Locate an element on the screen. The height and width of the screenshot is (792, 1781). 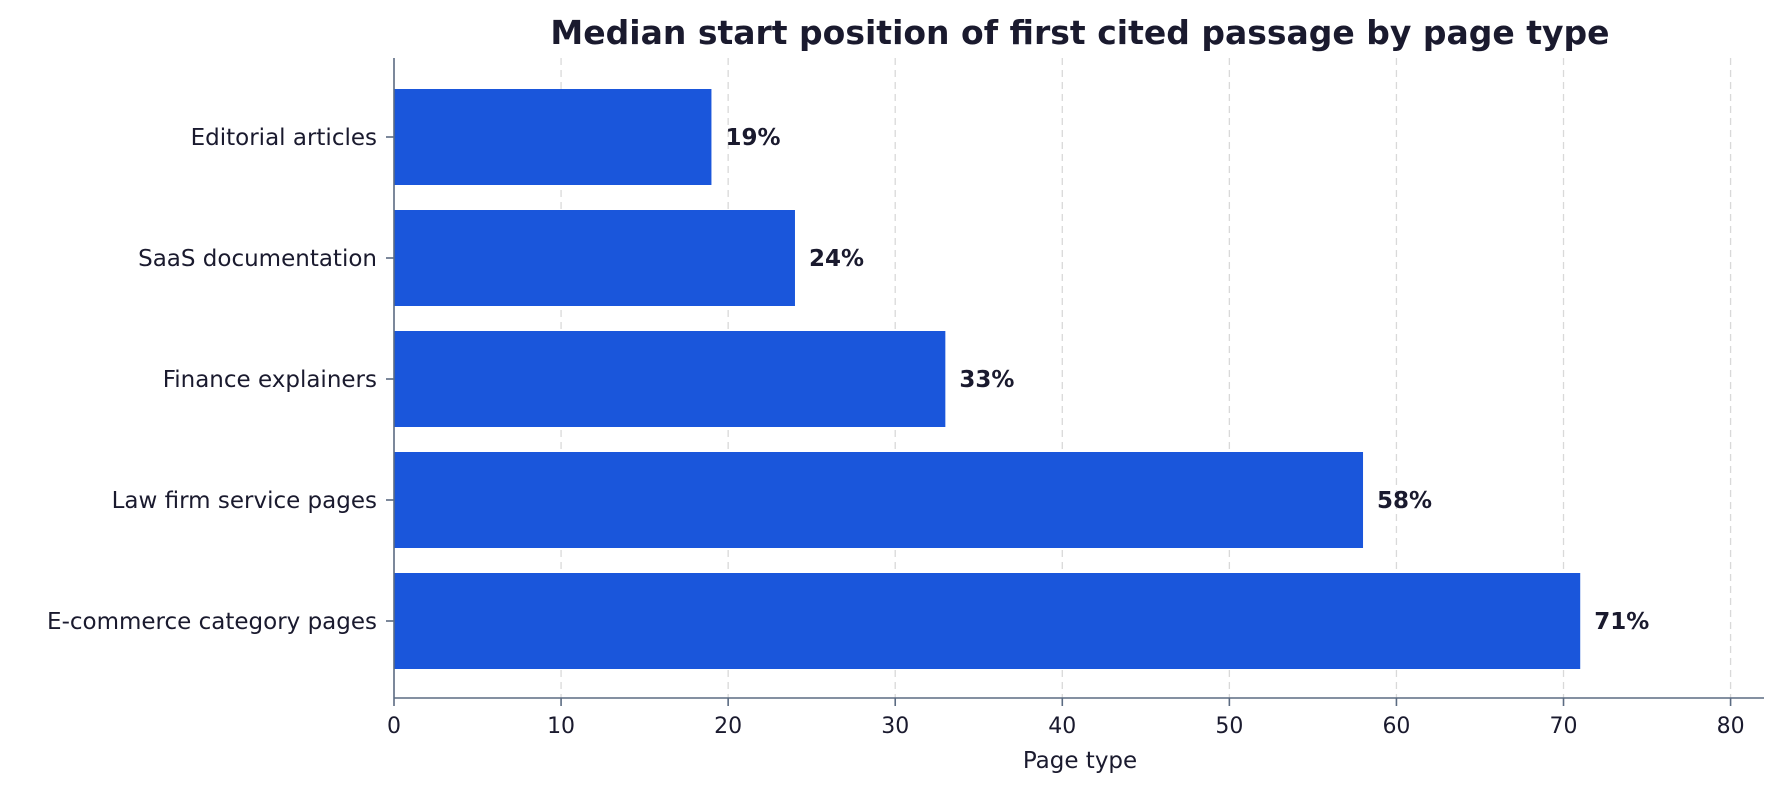
bar-value-label: 58% is located at coordinates (1404, 501).